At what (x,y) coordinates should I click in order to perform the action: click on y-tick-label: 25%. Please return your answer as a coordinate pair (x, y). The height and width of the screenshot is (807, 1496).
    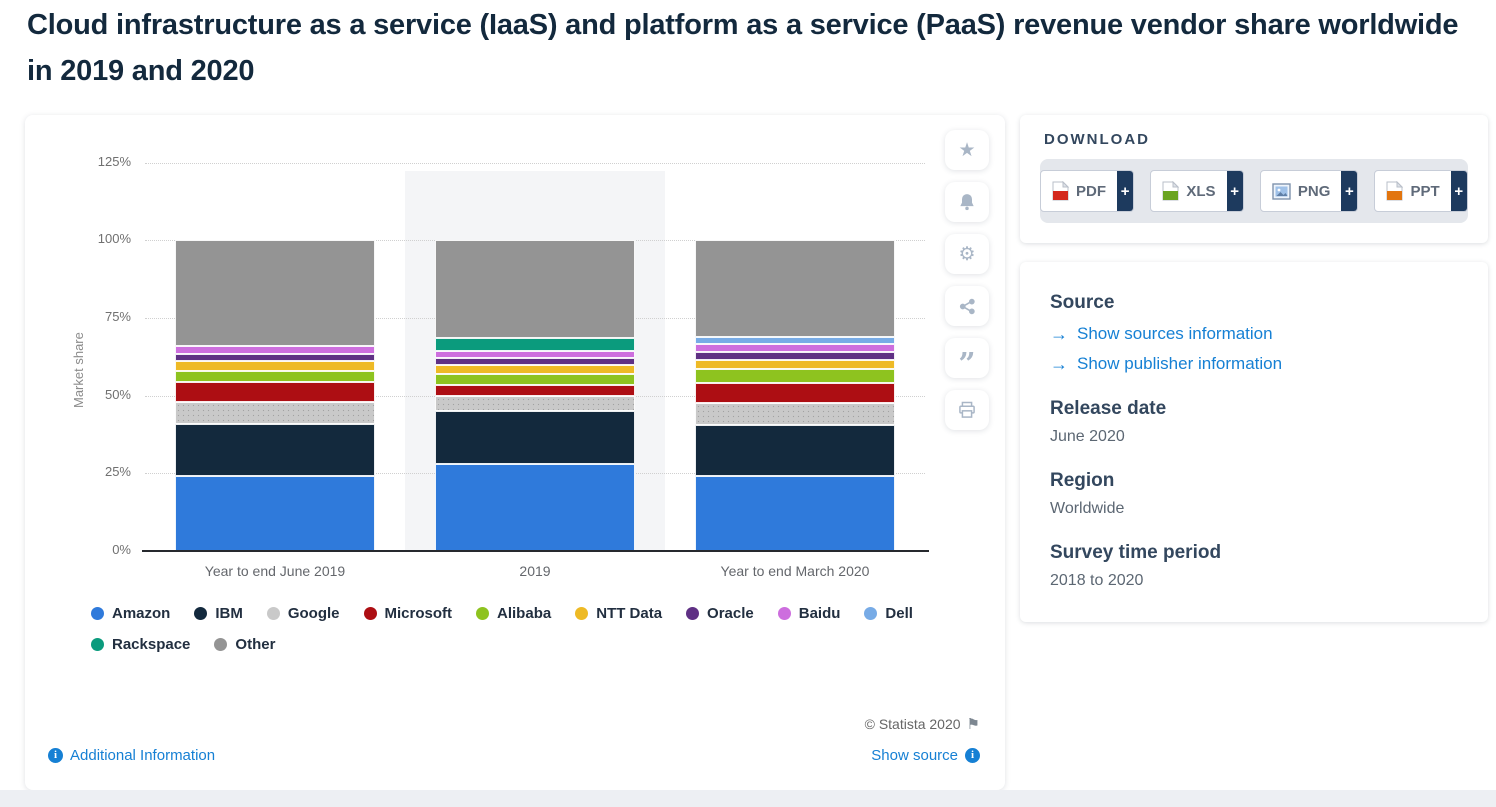
    Looking at the image, I should click on (117, 472).